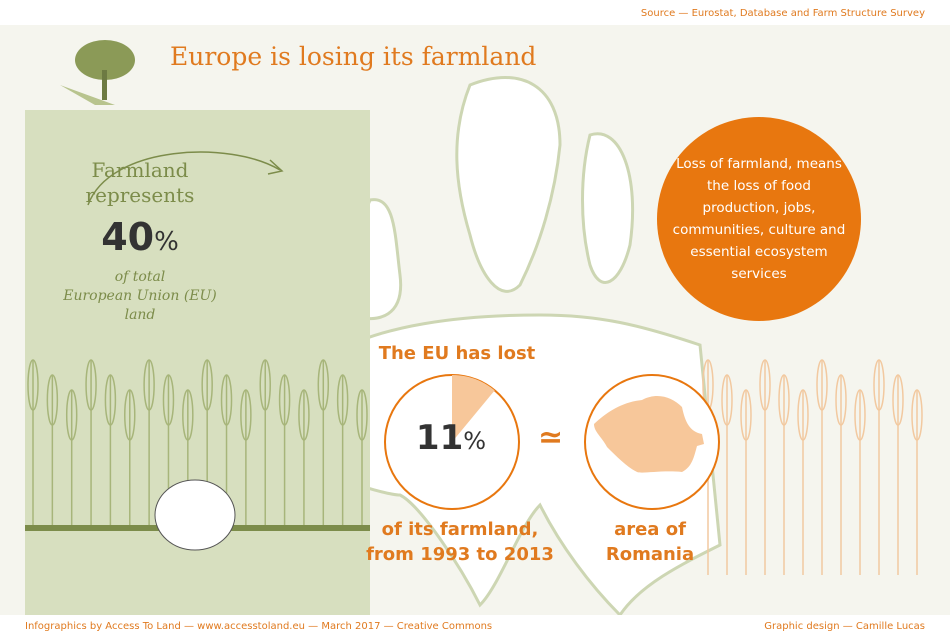 The width and height of the screenshot is (950, 640). Describe the element at coordinates (195, 515) in the screenshot. I see `hen-icon` at that location.